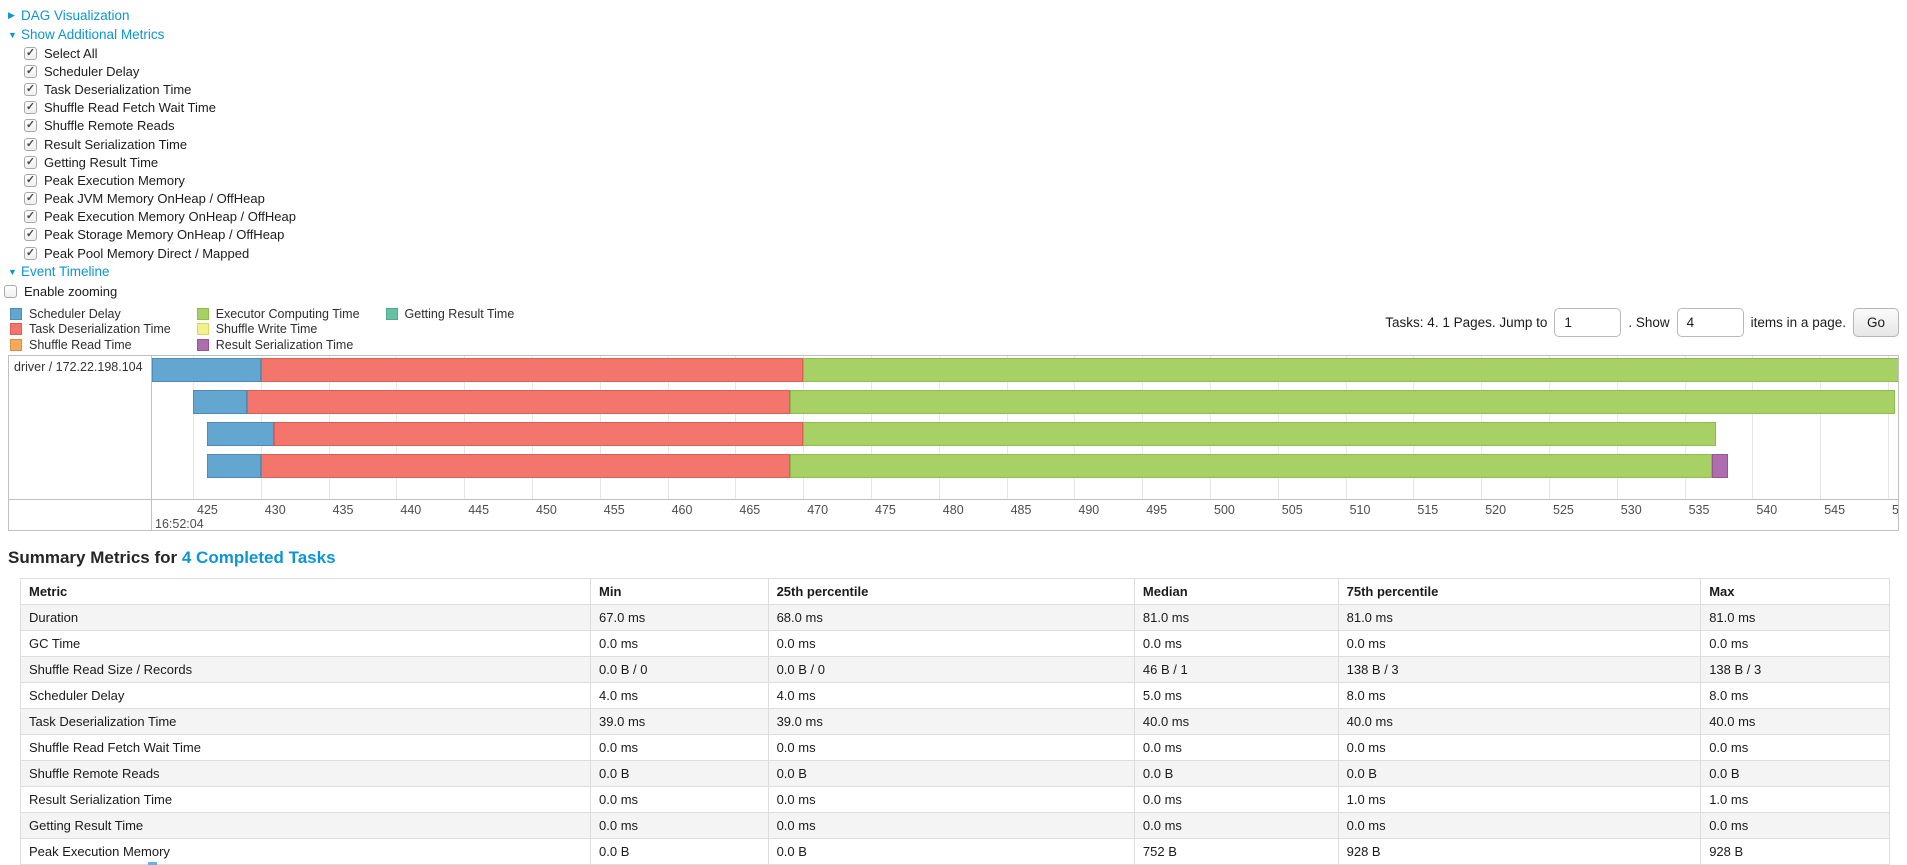 The width and height of the screenshot is (1907, 865). I want to click on axis-gridline, so click(1888, 427).